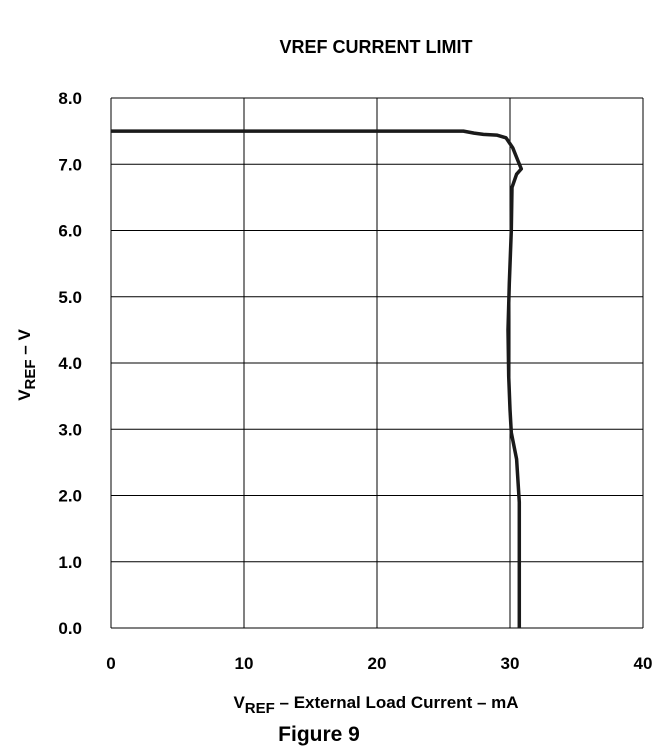 This screenshot has width=657, height=752. Describe the element at coordinates (510, 663) in the screenshot. I see `x-tick-label: 30` at that location.